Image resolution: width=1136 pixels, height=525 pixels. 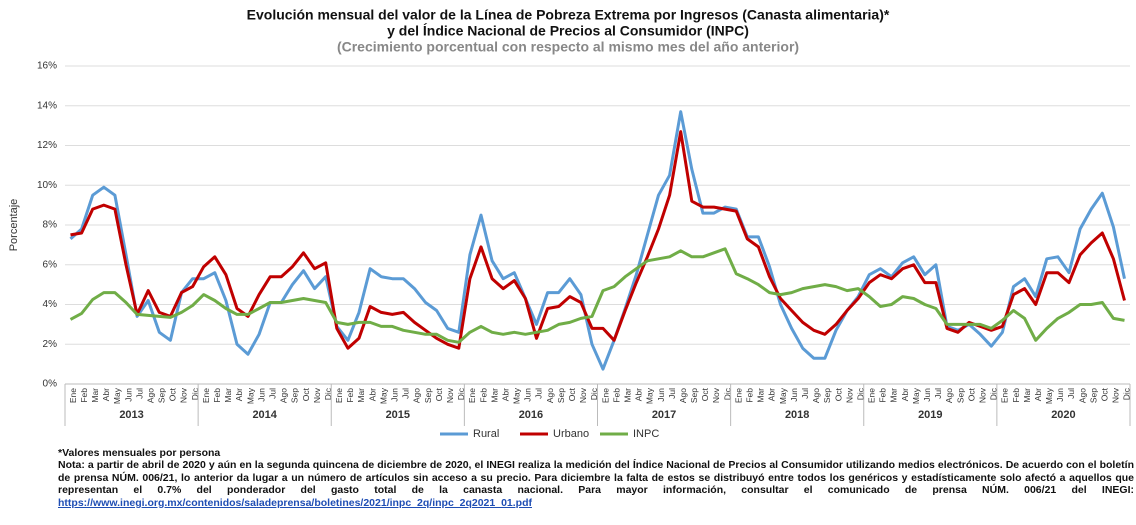 What do you see at coordinates (646, 434) in the screenshot?
I see `legend-label: INPC` at bounding box center [646, 434].